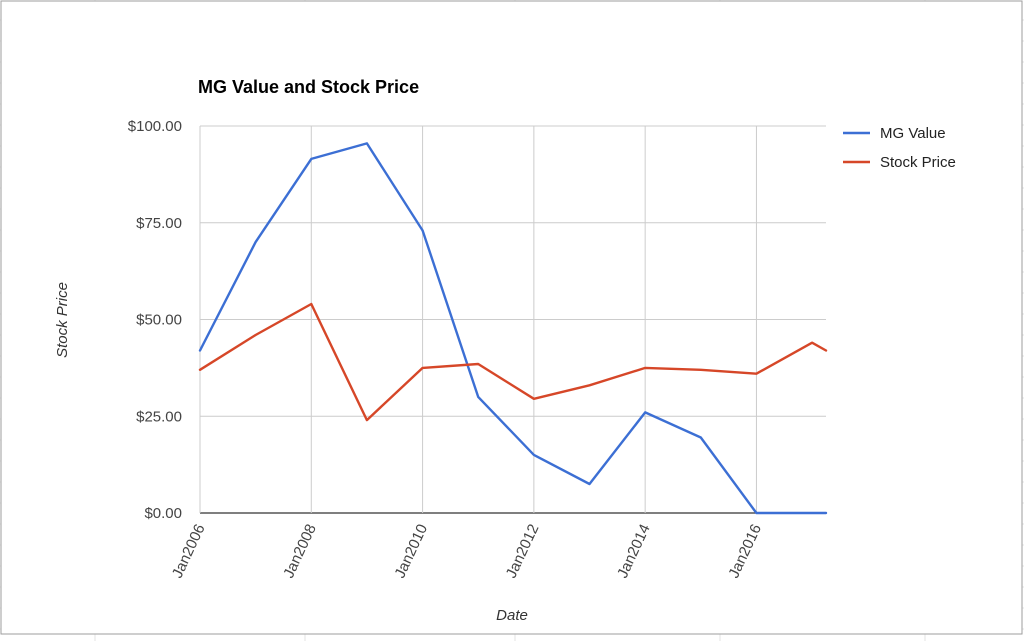 Image resolution: width=1024 pixels, height=641 pixels. Describe the element at coordinates (308, 87) in the screenshot. I see `chart-title: MG Value and Stock Price` at that location.